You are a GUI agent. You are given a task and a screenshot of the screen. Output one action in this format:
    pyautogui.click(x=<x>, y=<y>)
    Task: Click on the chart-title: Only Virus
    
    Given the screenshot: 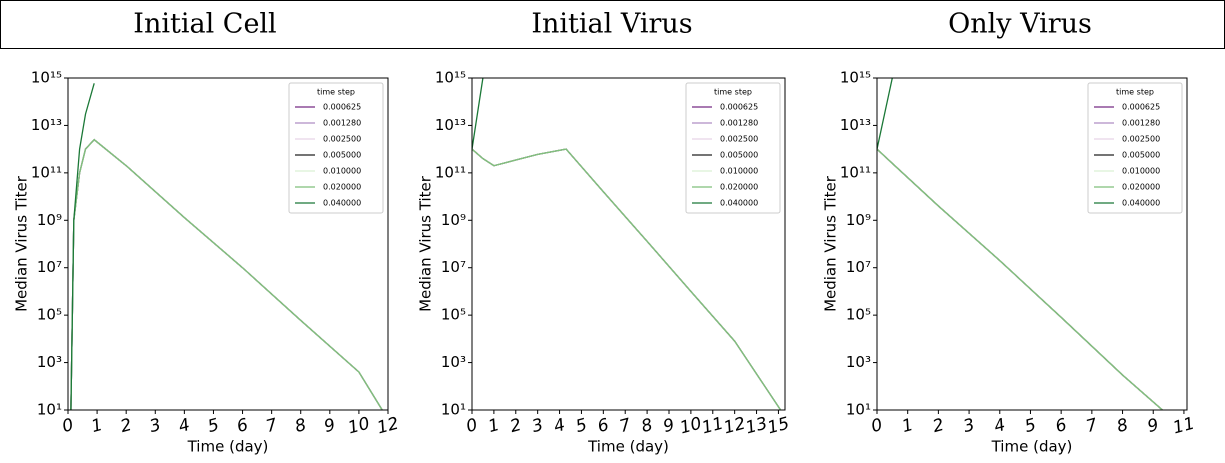 What is the action you would take?
    pyautogui.click(x=1020, y=24)
    